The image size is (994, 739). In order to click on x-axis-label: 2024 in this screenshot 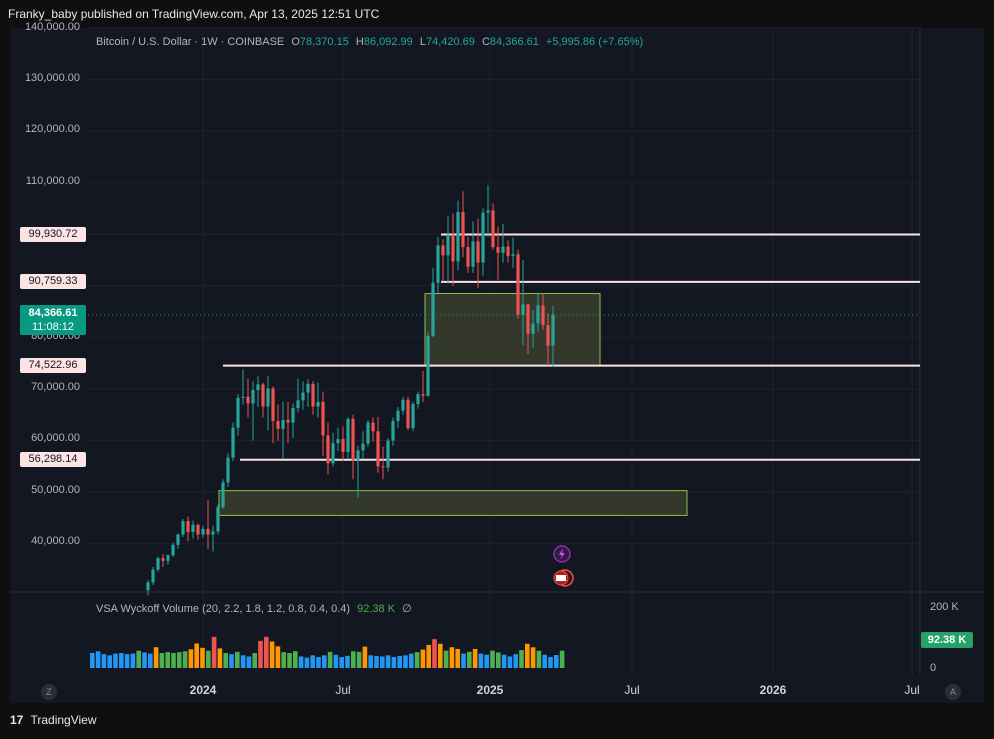, I will do `click(203, 690)`.